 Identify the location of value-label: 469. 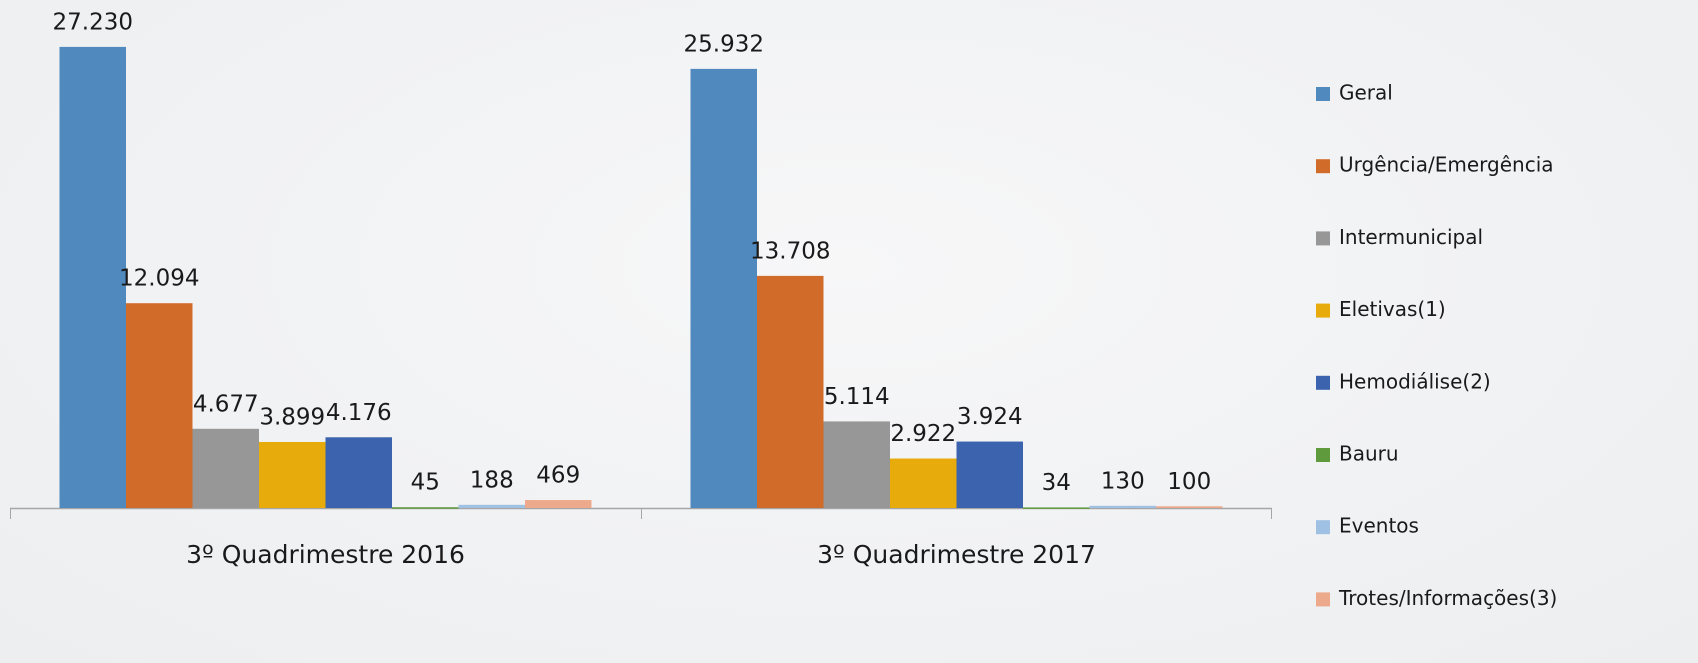
(558, 476).